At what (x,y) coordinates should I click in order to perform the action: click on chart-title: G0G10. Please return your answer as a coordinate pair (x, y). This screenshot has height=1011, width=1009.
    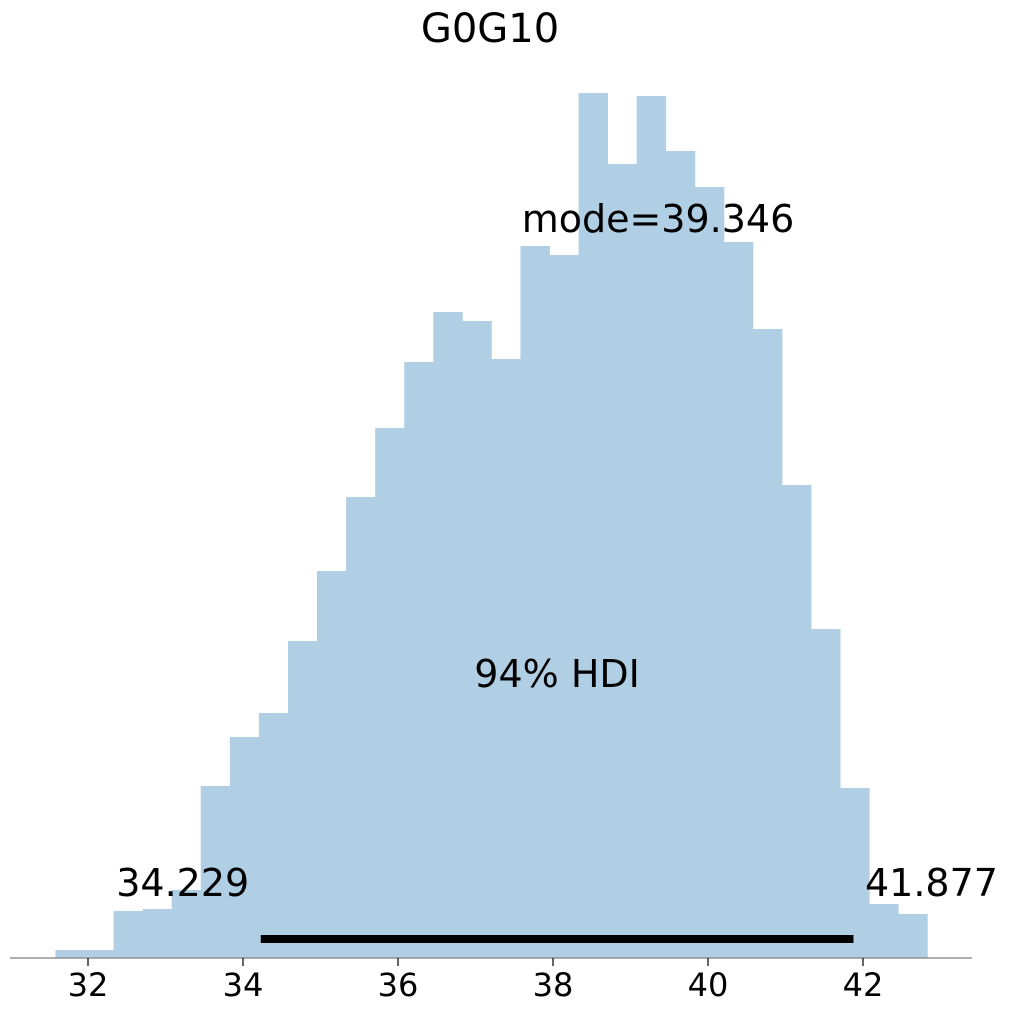
    Looking at the image, I should click on (490, 29).